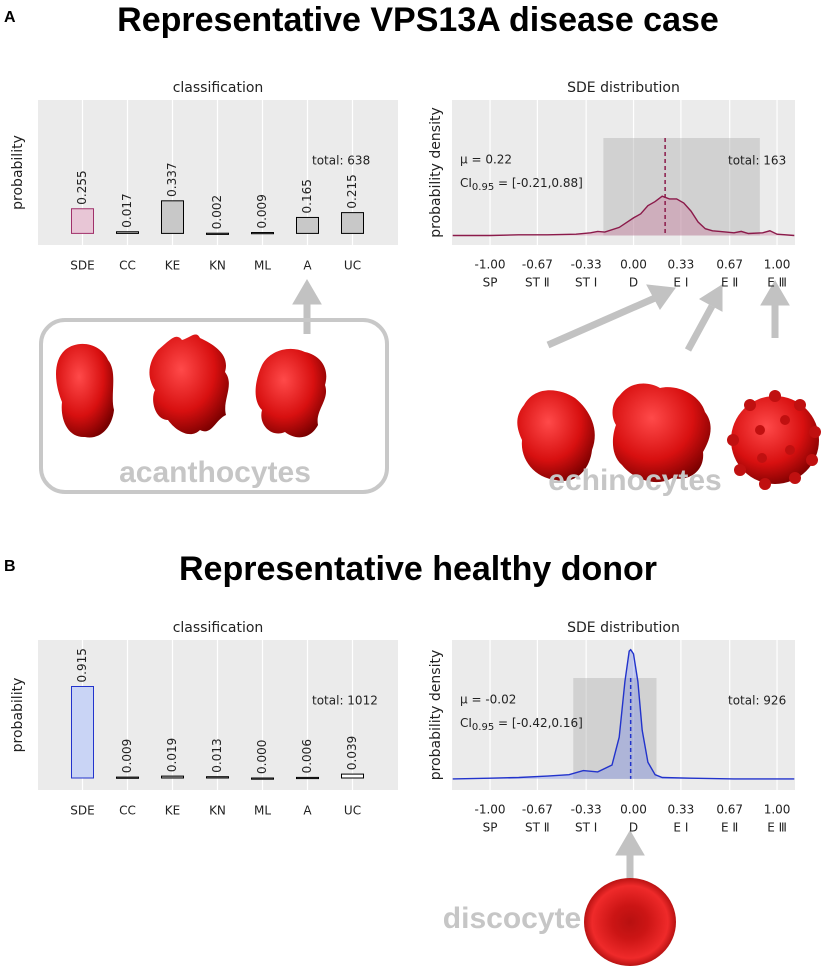  I want to click on ci-band, so click(681, 187).